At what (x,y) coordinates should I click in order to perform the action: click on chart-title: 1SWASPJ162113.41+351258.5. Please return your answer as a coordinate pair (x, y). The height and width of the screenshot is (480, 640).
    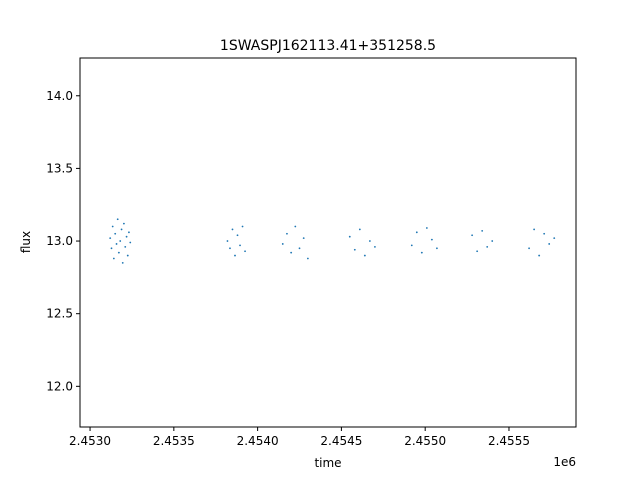
    Looking at the image, I should click on (328, 46).